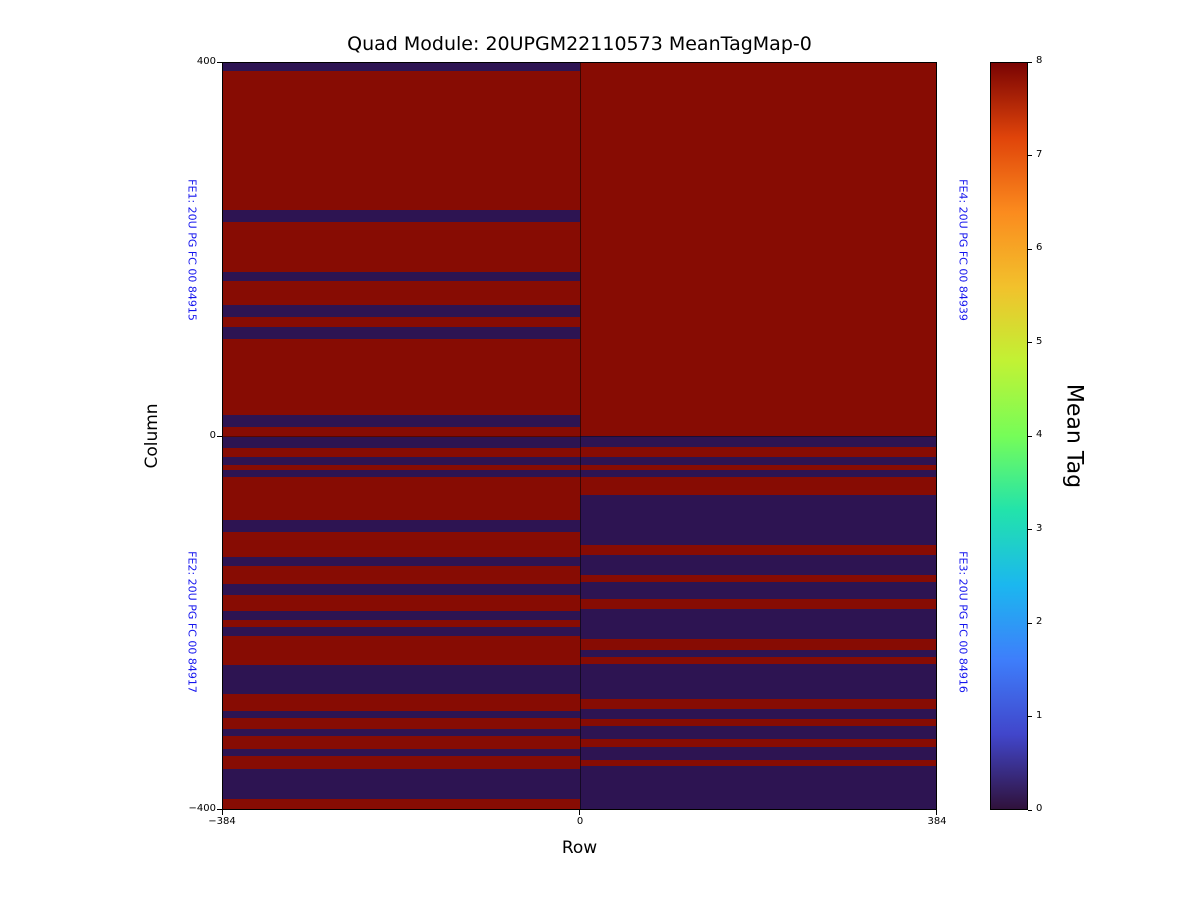  I want to click on fe4-label: FE4: 20U PG FC 00 84939, so click(963, 250).